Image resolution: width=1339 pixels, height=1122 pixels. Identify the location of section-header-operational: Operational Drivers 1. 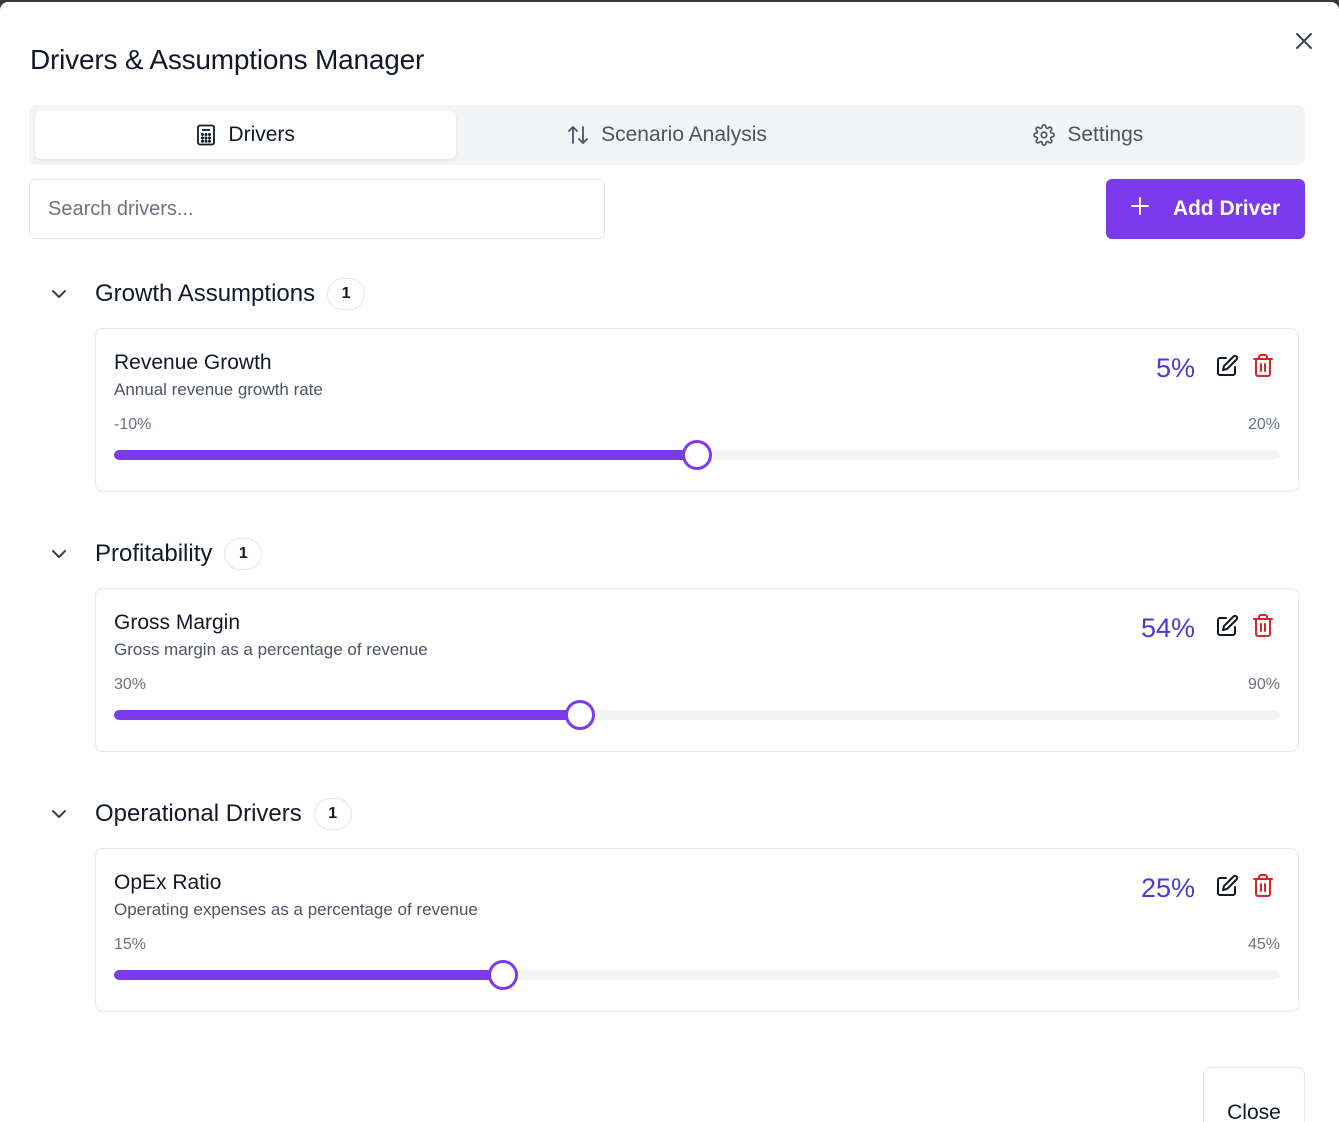
(200, 814).